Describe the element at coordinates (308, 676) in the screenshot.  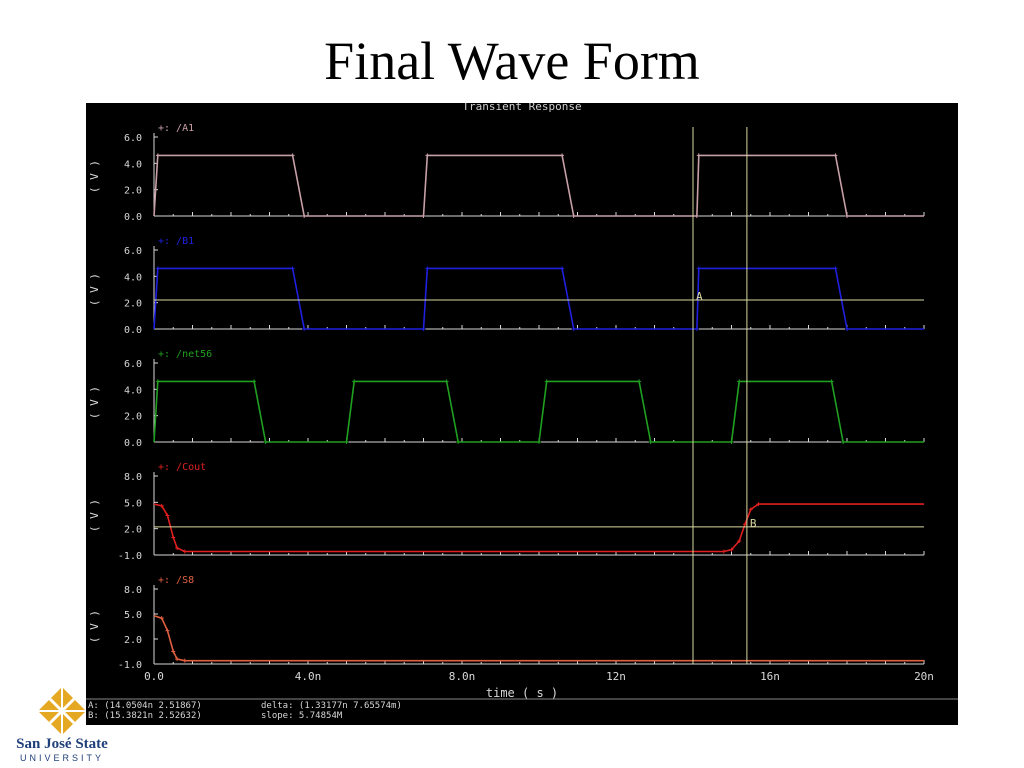
I see `x-tick-label: 4.0n` at that location.